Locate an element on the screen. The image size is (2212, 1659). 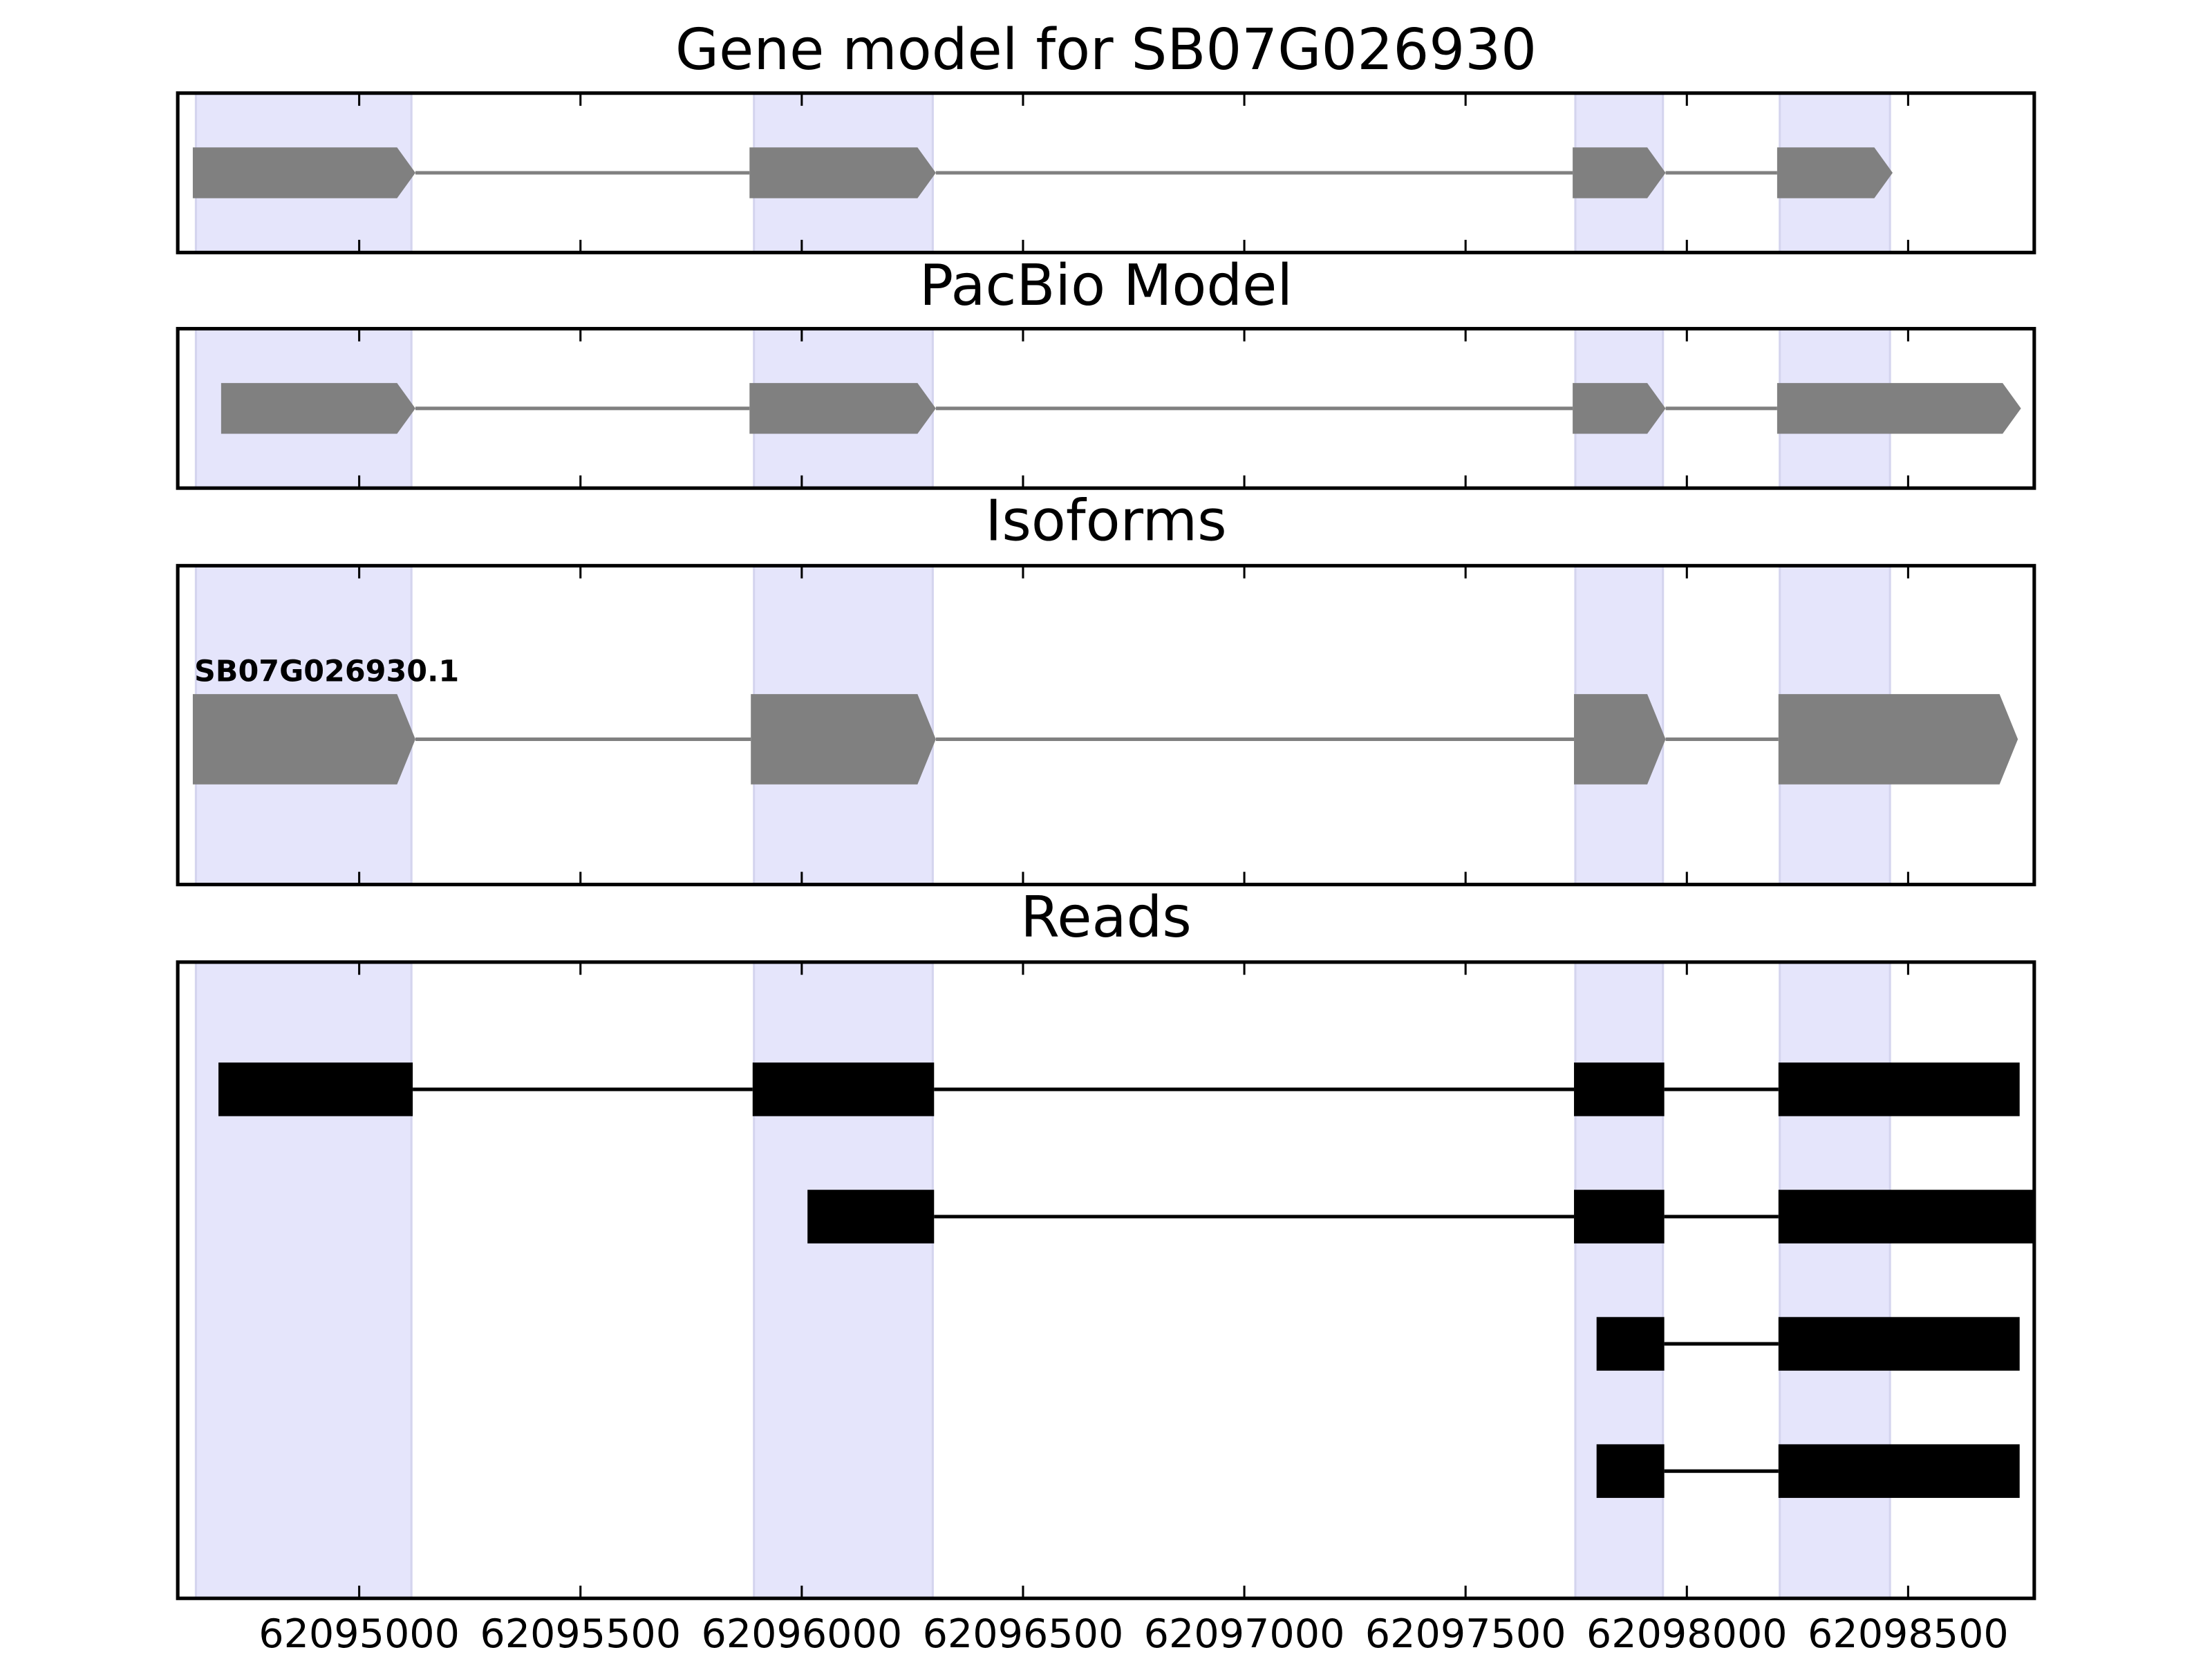
isoform-label: SB07G026930.1 is located at coordinates (327, 672).